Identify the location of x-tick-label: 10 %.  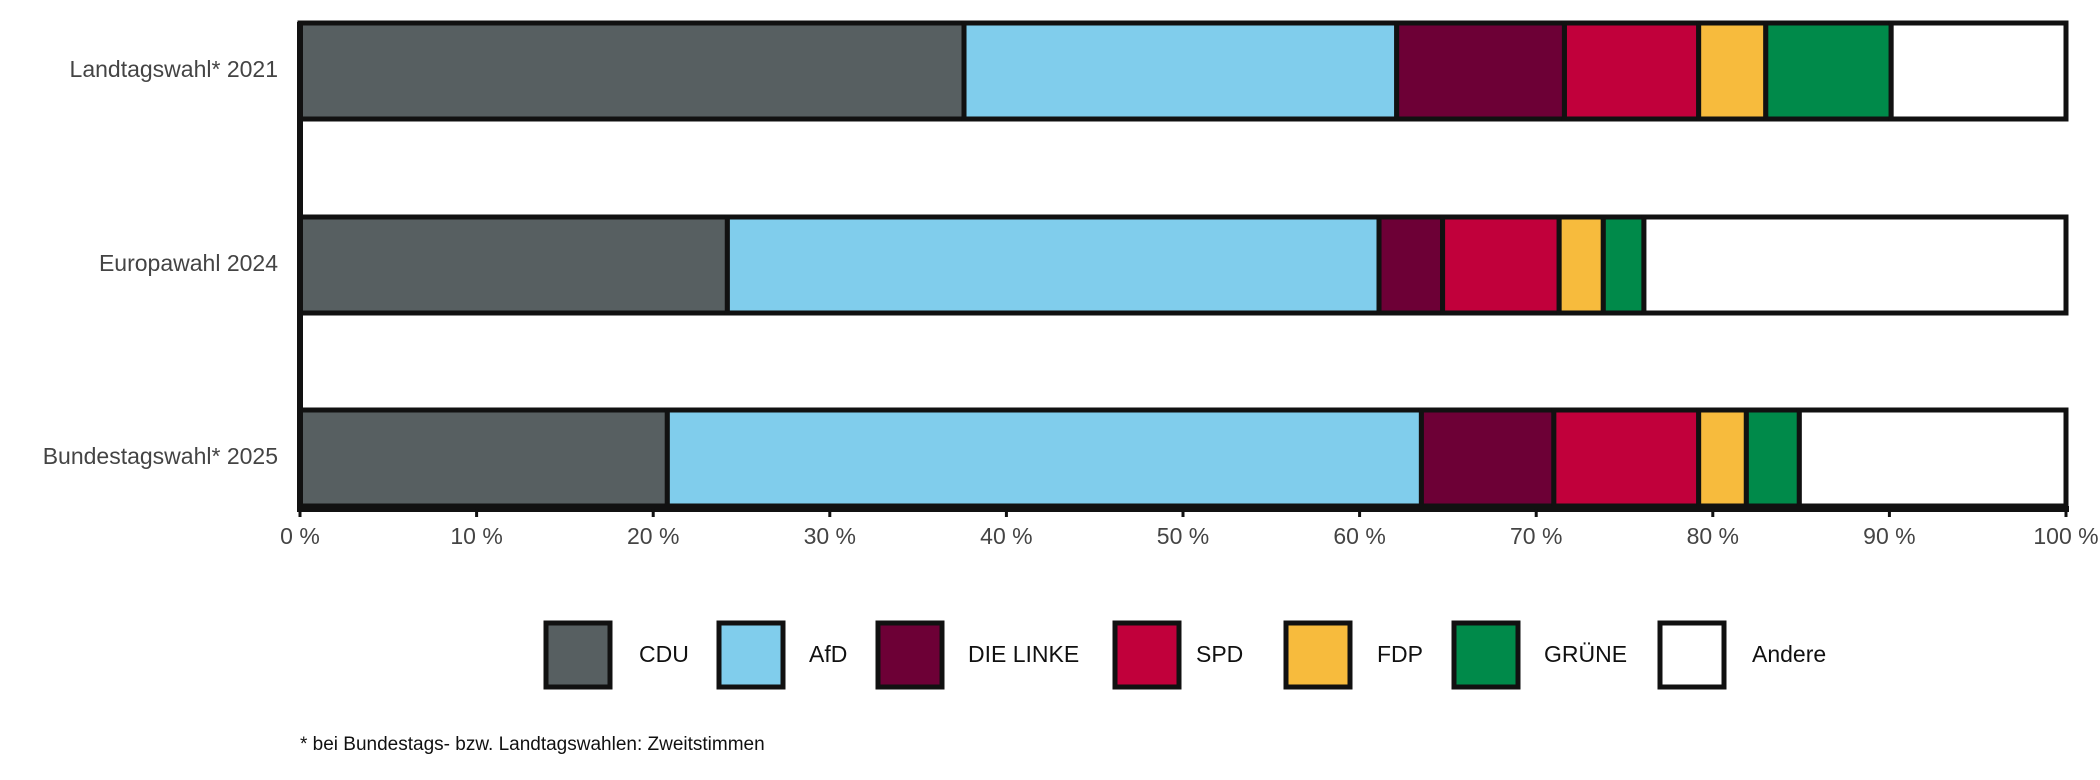
(476, 536).